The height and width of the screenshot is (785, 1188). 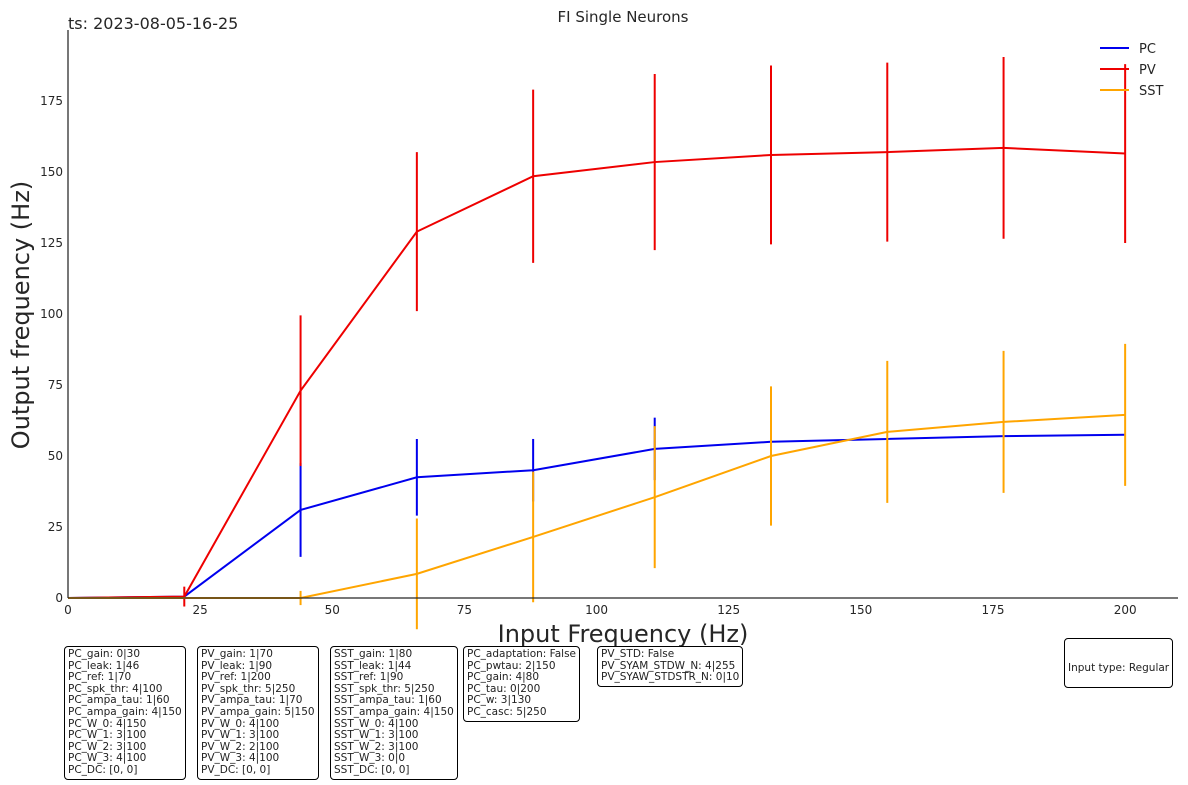 What do you see at coordinates (1128, 49) in the screenshot?
I see `legend-item-pc: PC` at bounding box center [1128, 49].